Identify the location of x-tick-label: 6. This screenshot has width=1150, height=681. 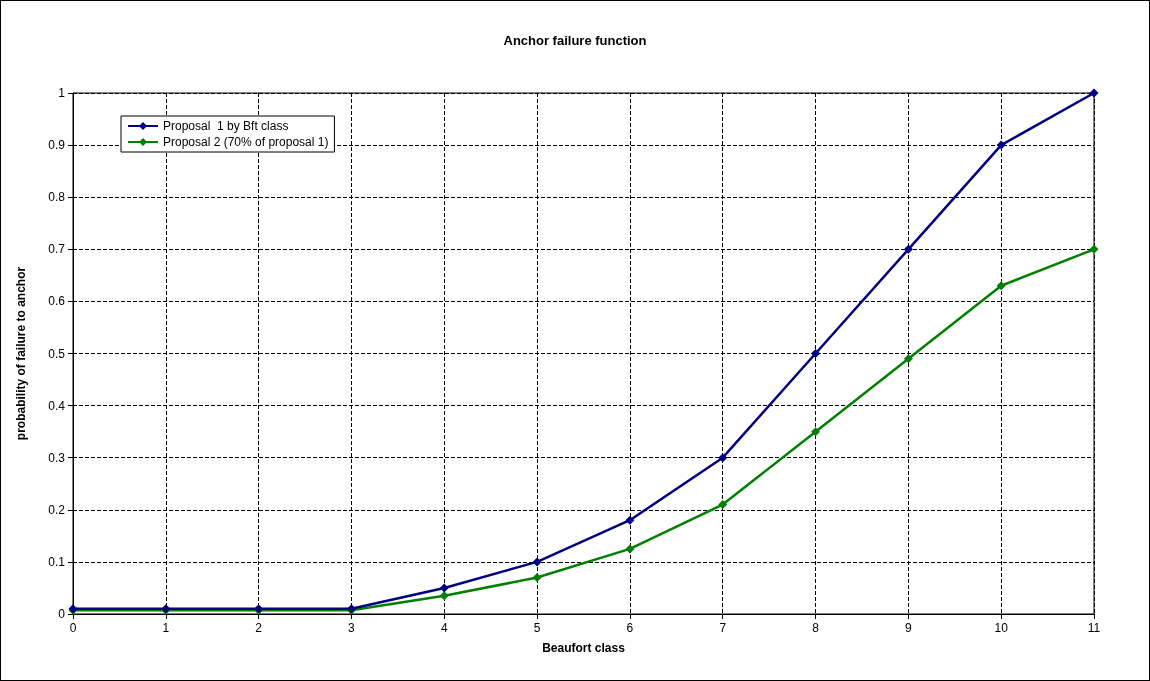
(630, 628).